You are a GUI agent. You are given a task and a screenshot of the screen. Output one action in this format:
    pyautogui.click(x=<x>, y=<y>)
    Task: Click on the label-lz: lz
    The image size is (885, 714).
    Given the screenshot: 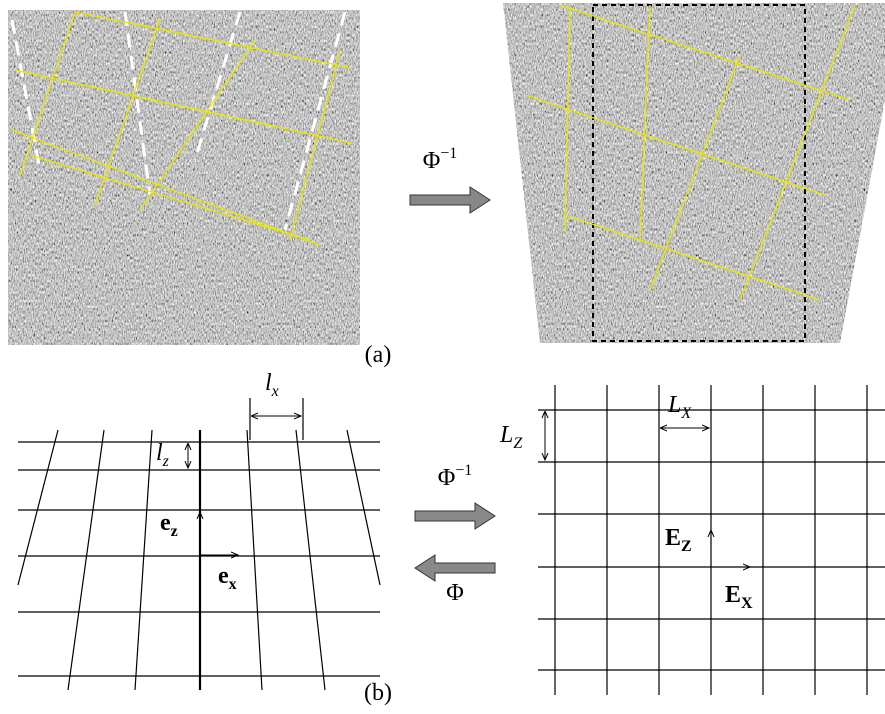 What is the action you would take?
    pyautogui.click(x=163, y=455)
    